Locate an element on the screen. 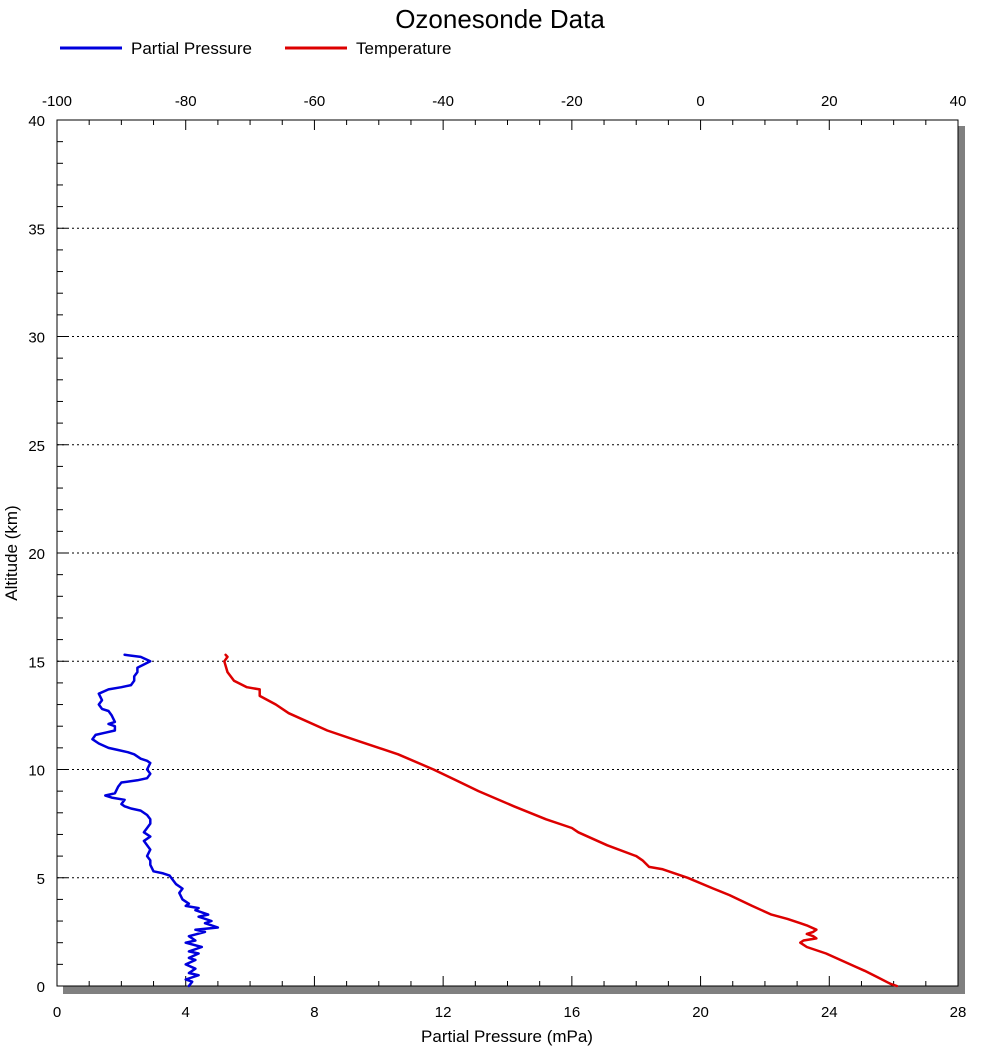  series-line-partial-pressure is located at coordinates (155, 820).